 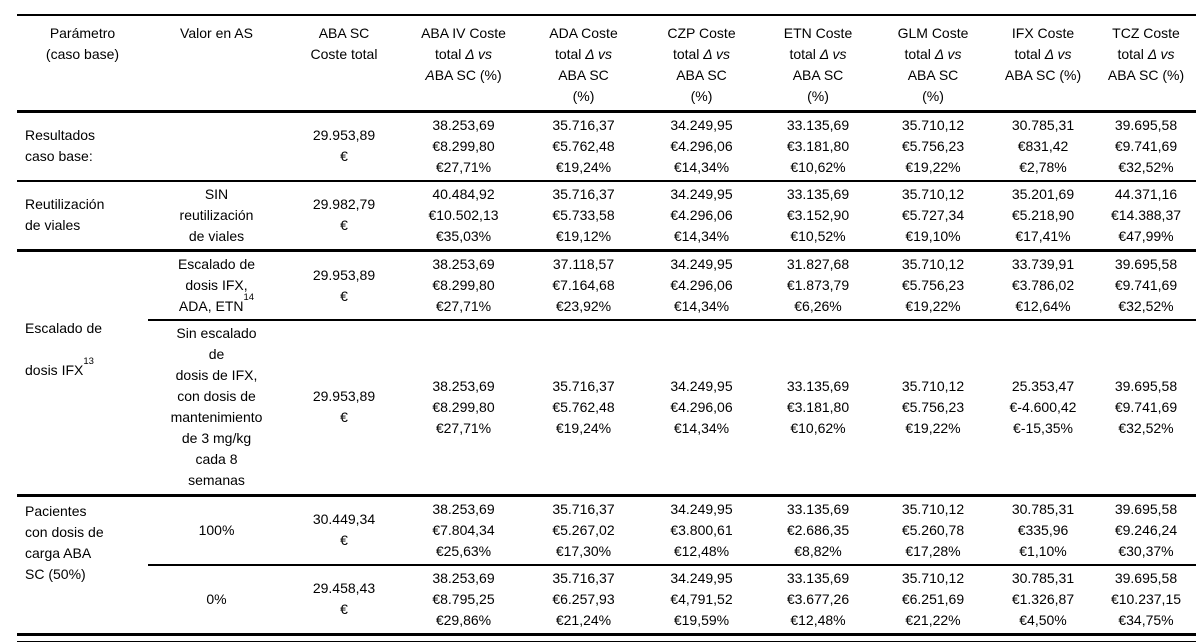 What do you see at coordinates (463, 284) in the screenshot?
I see `cell-escalado1-aba-iv: 38.253,69 €8.299,80 €27,71%` at bounding box center [463, 284].